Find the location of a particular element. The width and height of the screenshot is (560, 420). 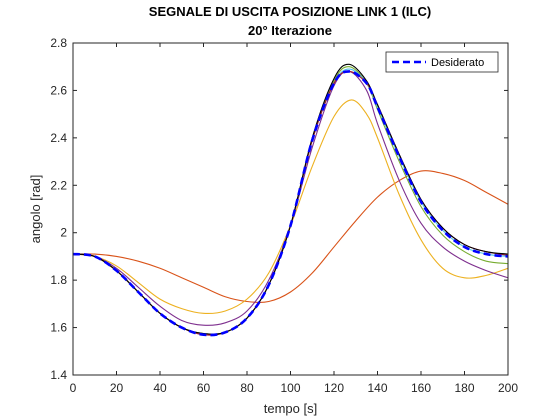

x-tick-label: 40 is located at coordinates (160, 388).